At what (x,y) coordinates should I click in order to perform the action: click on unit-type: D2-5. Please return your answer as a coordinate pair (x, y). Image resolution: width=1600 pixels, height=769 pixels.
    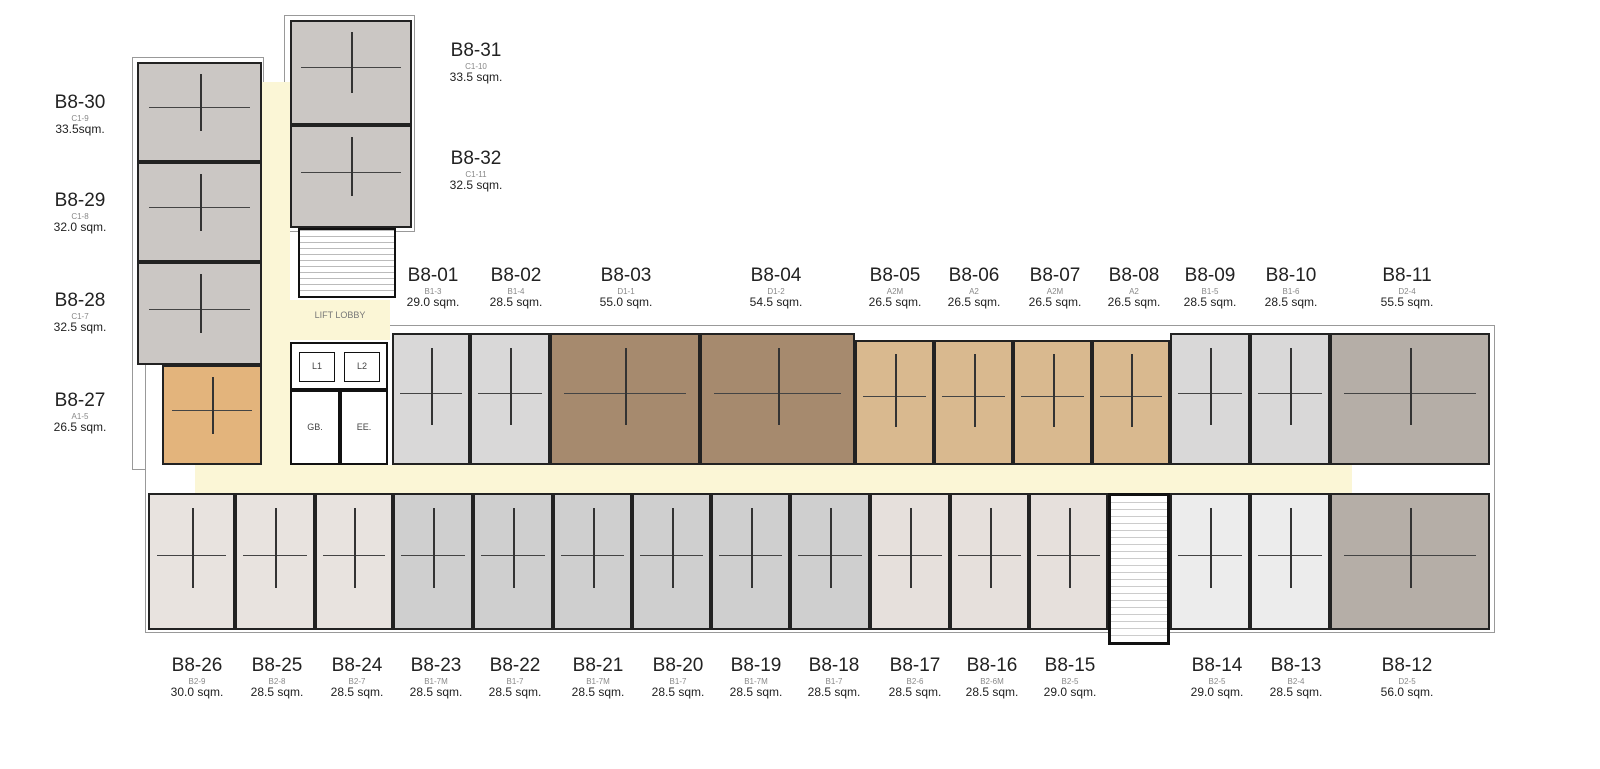
    Looking at the image, I should click on (1407, 681).